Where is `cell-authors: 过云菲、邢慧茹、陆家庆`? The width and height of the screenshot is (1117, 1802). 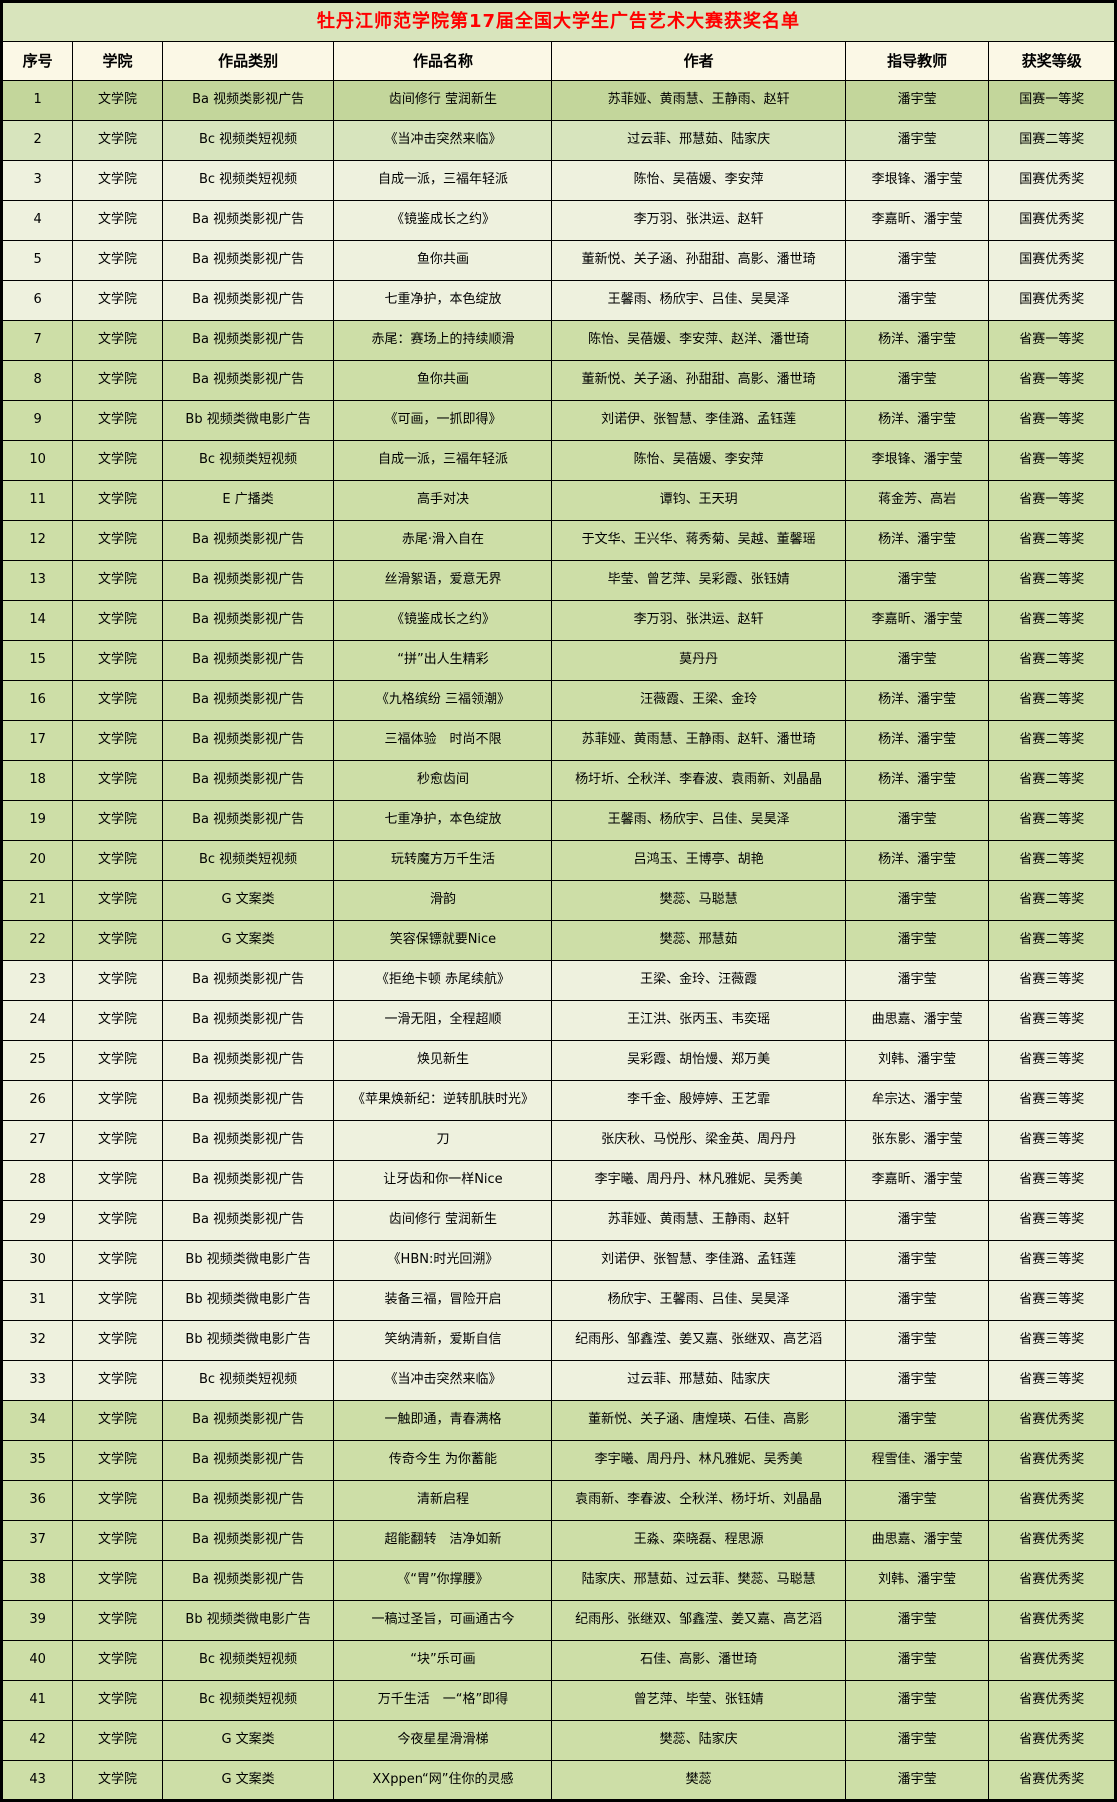
cell-authors: 过云菲、邢慧茹、陆家庆 is located at coordinates (698, 1380).